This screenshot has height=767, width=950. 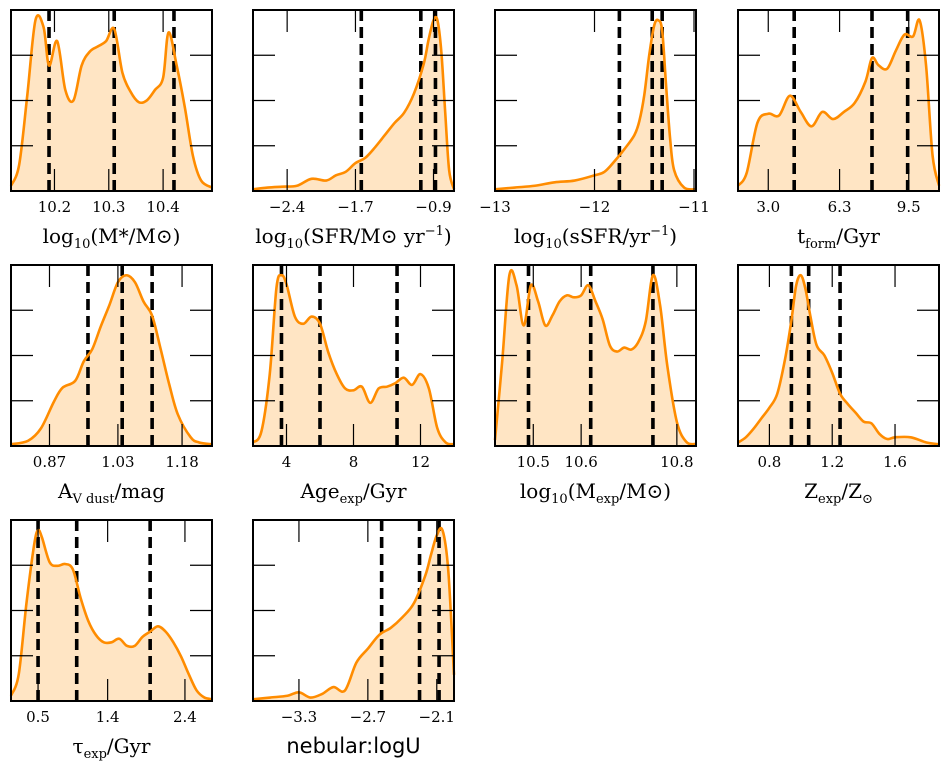 I want to click on panel-1: 10.2 10.3 10.4 log10(M*/M⊙), so click(x=111, y=130).